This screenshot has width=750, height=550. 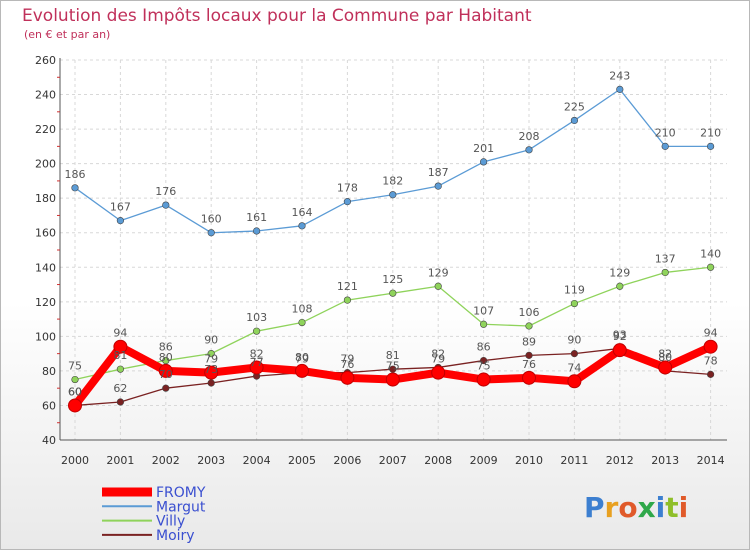 I want to click on y-tick-label: 220, so click(x=45, y=129).